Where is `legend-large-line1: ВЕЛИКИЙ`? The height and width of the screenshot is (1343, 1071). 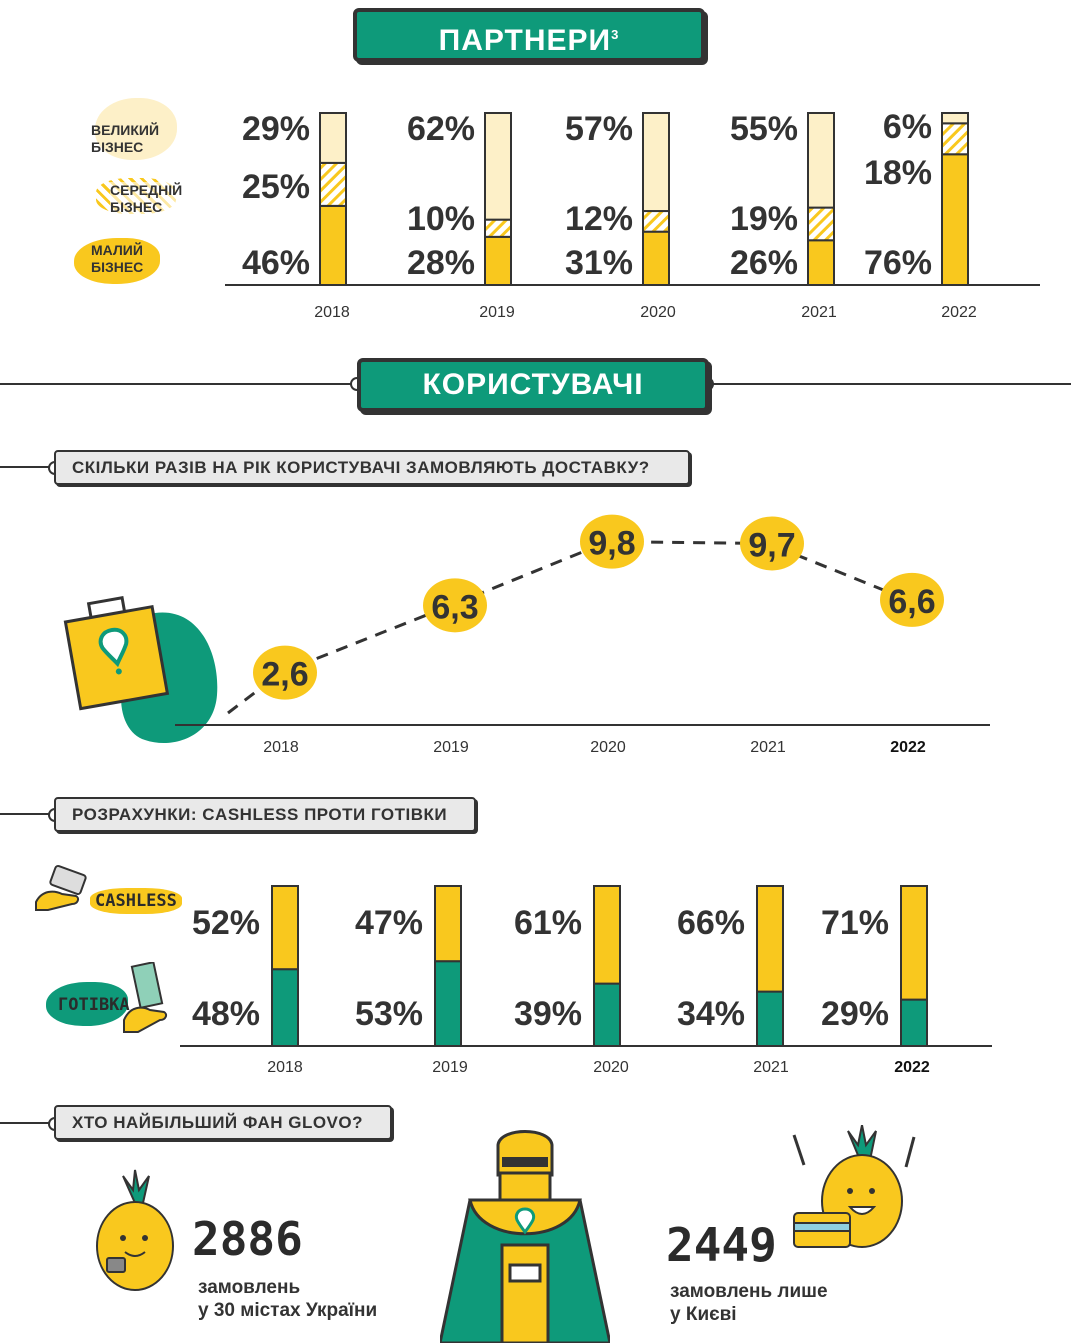 legend-large-line1: ВЕЛИКИЙ is located at coordinates (125, 130).